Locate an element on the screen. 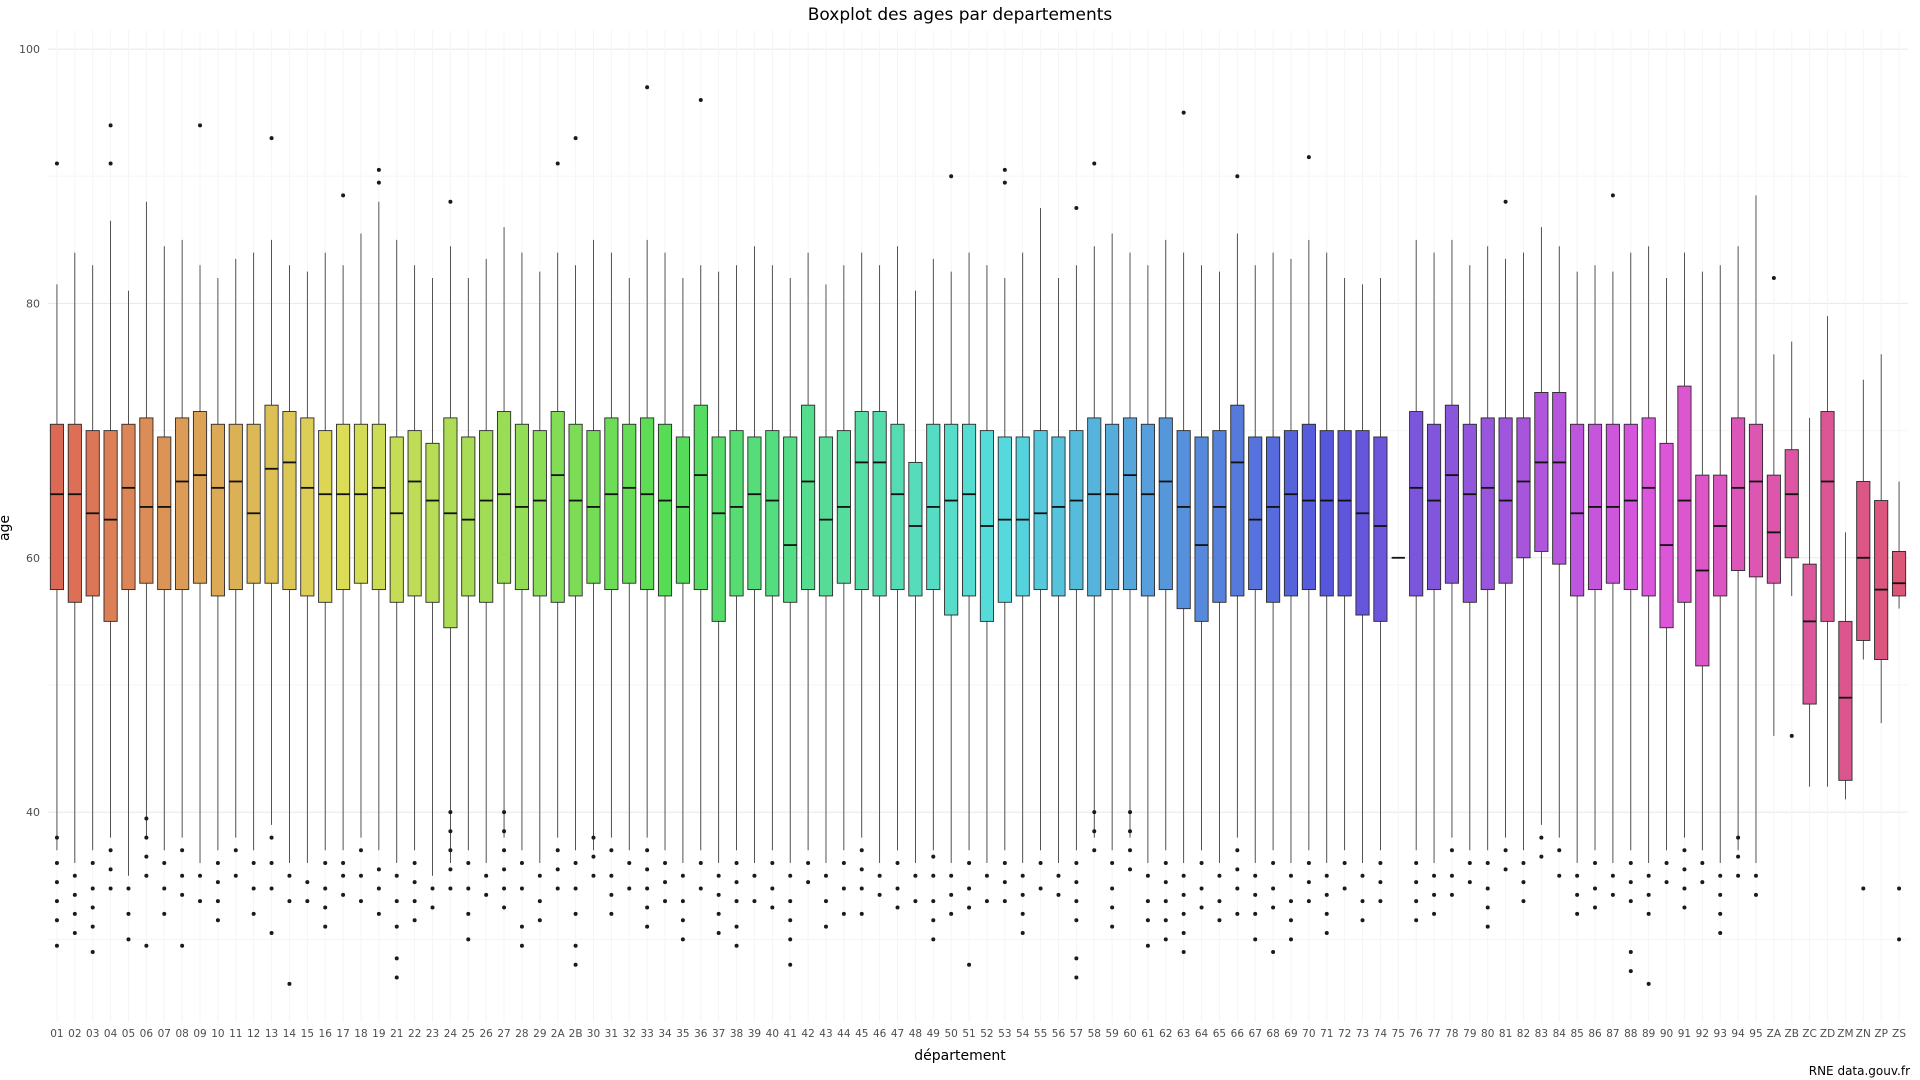  x-tick-label: 63 is located at coordinates (1183, 1034).